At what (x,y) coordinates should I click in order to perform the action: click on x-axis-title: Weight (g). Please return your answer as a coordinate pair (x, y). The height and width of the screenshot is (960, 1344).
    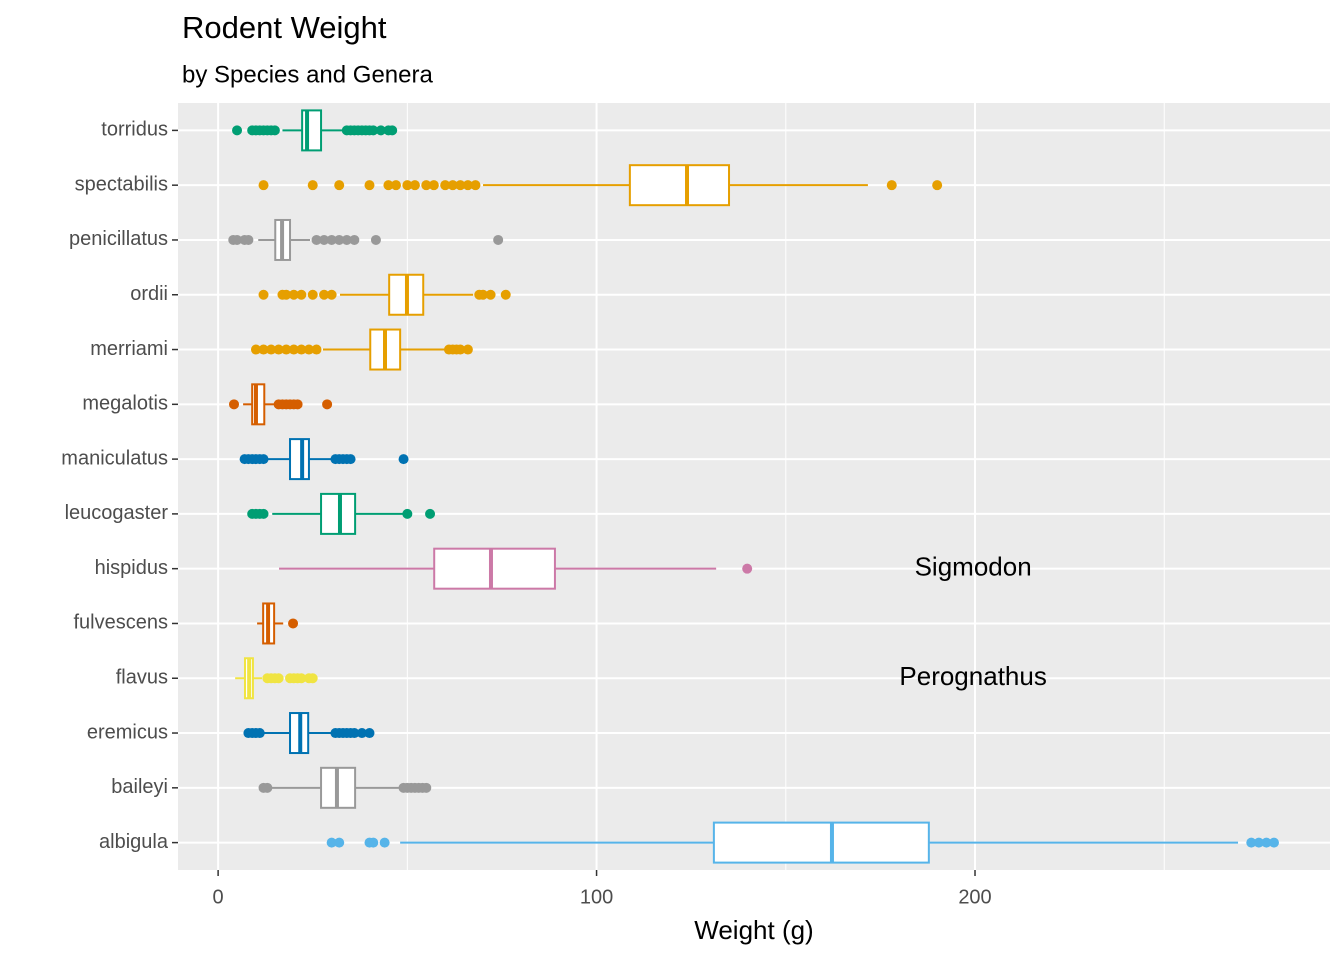
    Looking at the image, I should click on (753, 930).